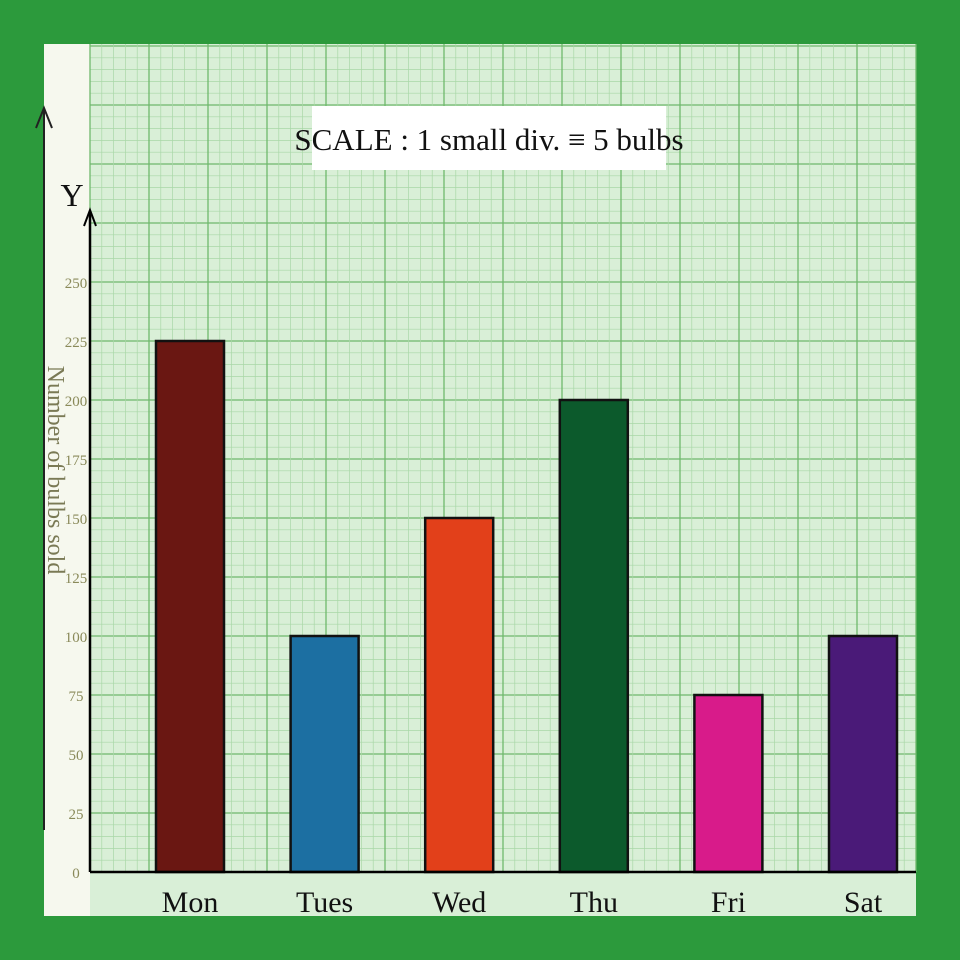 This screenshot has height=960, width=960. What do you see at coordinates (863, 902) in the screenshot?
I see `x-tick-label: Sat` at bounding box center [863, 902].